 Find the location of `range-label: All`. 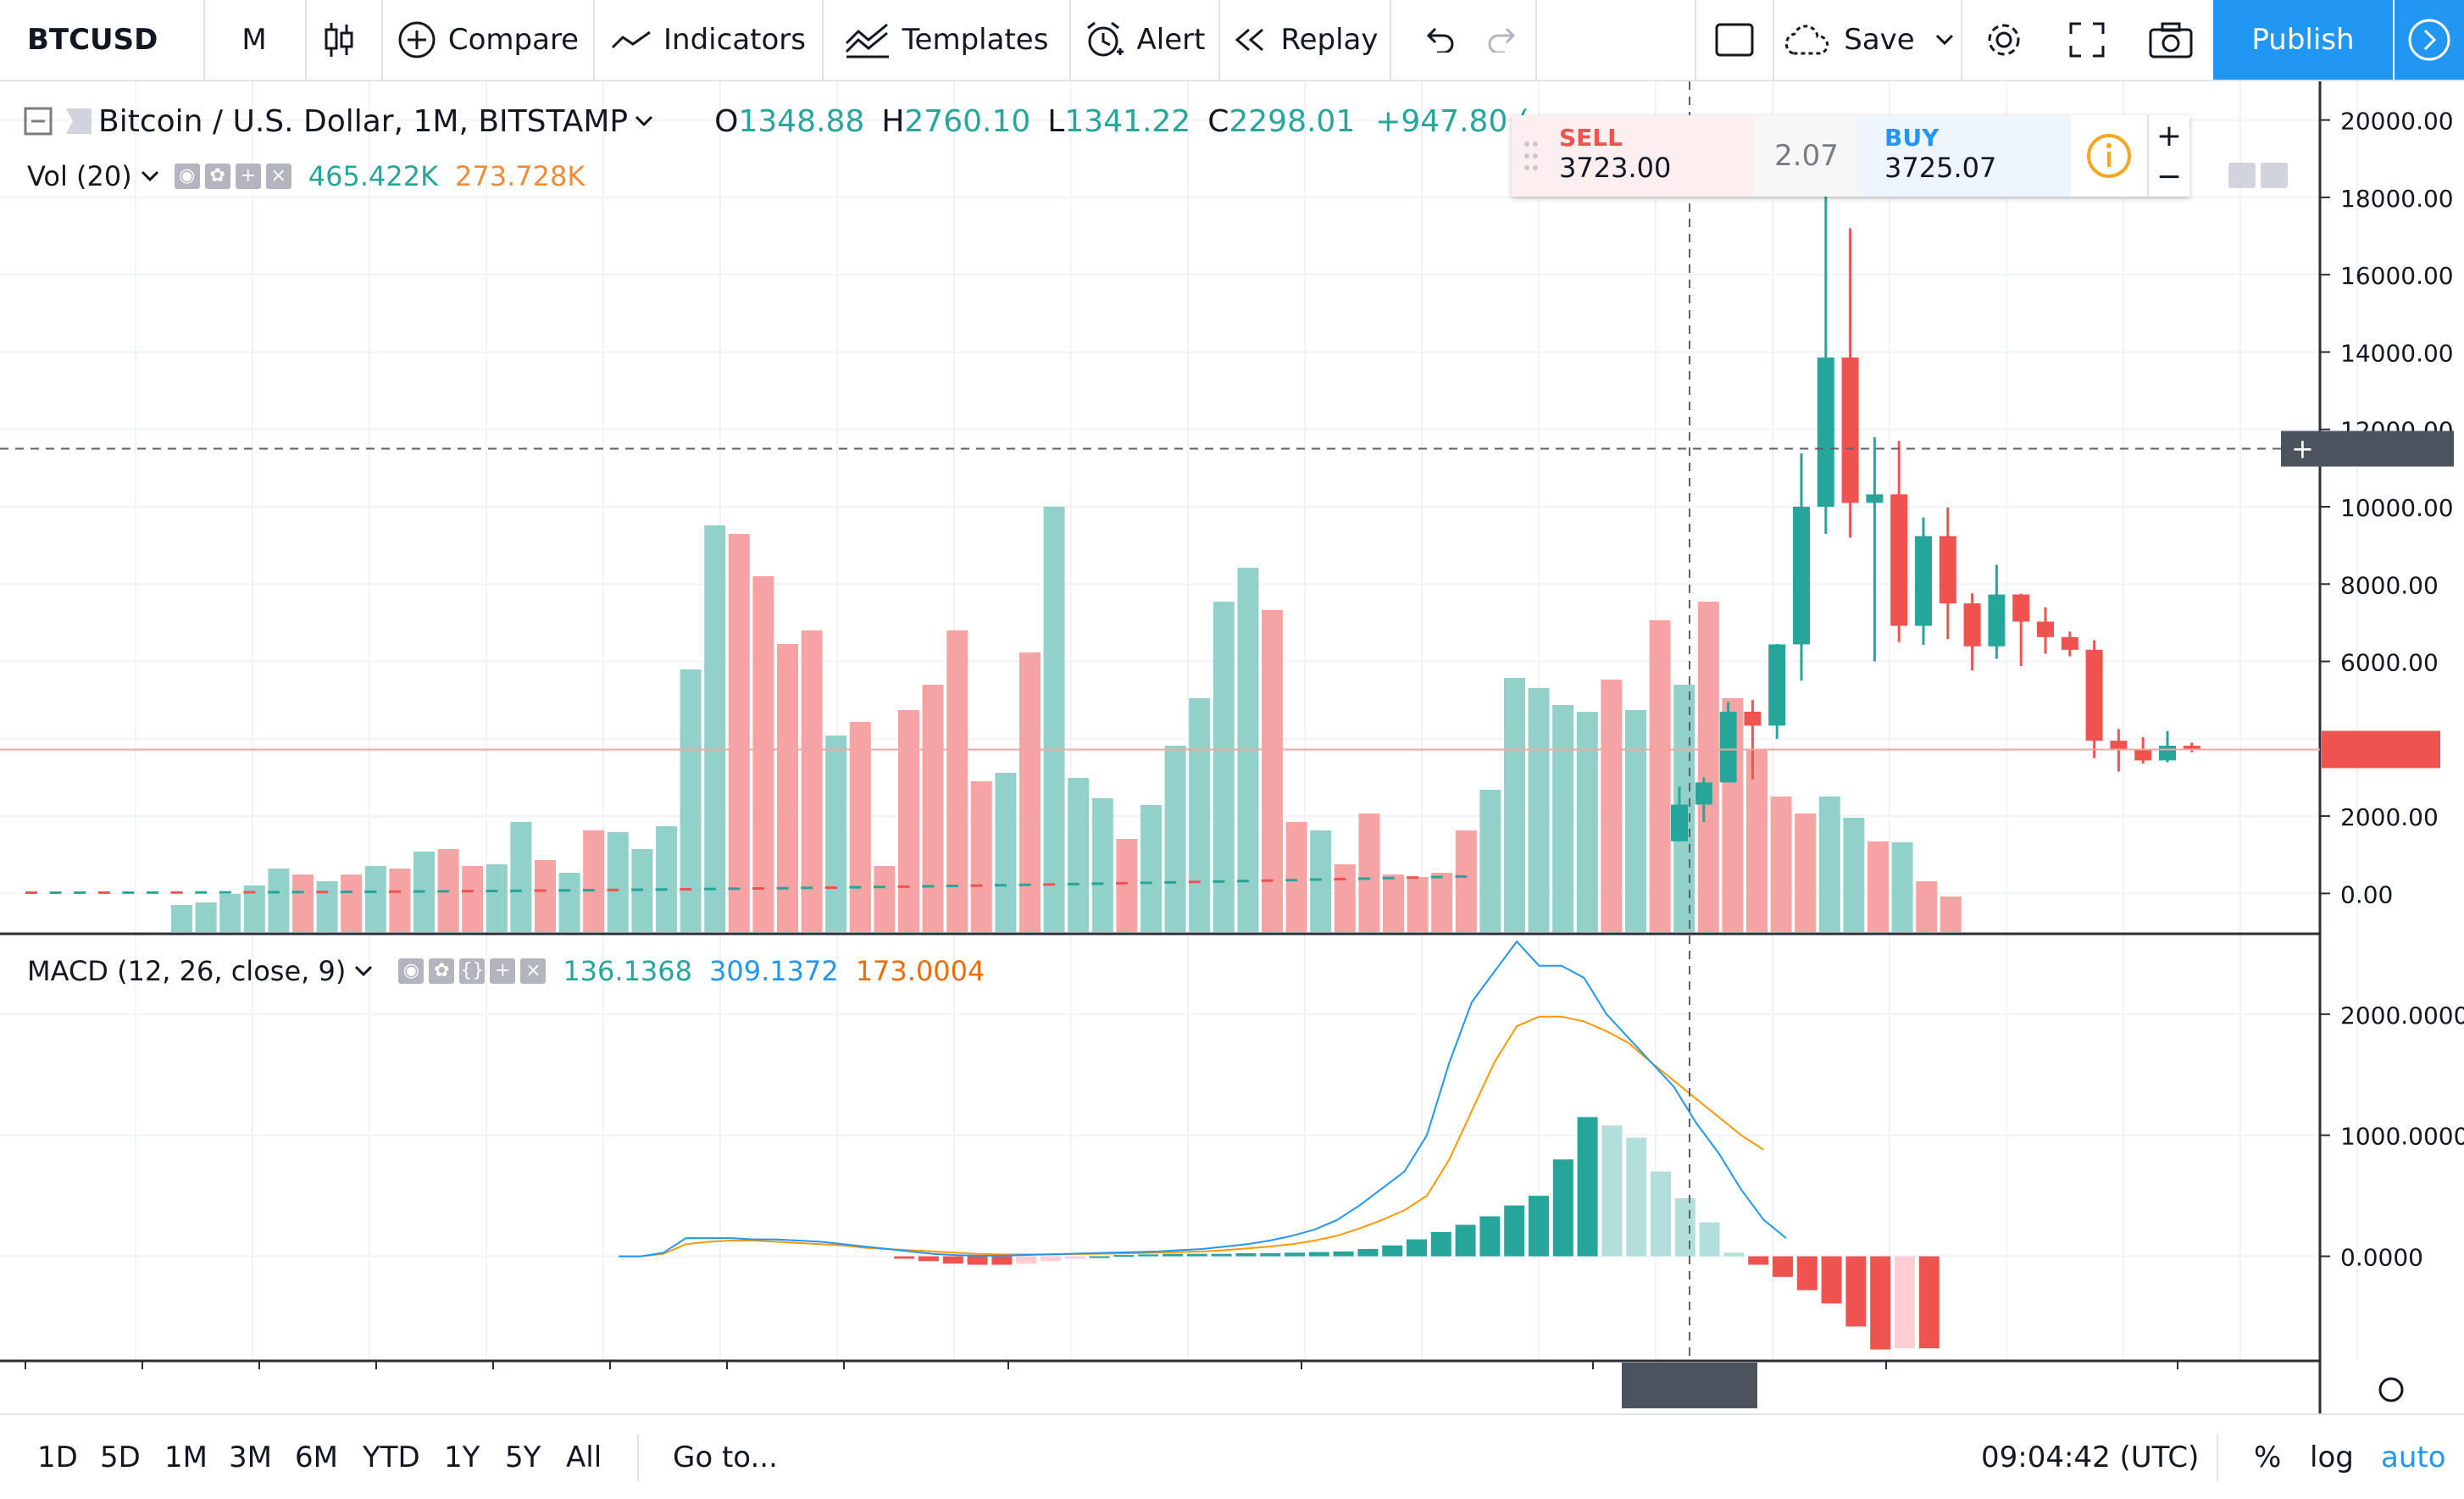

range-label: All is located at coordinates (584, 1457).